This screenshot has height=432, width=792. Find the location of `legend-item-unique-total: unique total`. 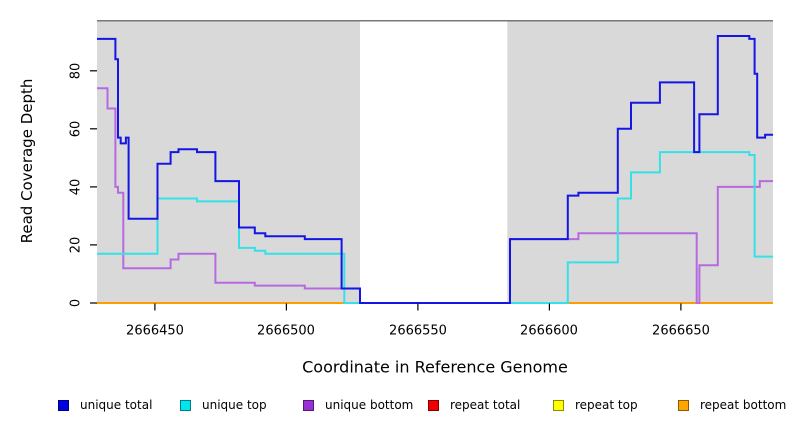

legend-item-unique-total: unique total is located at coordinates (105, 405).